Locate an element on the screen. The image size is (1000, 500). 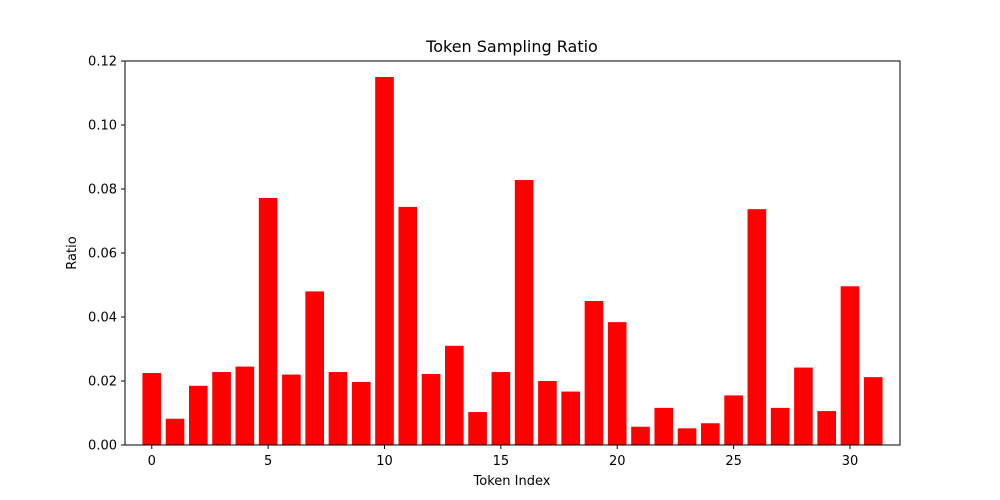
x-axis-title: Token Index is located at coordinates (512, 481).